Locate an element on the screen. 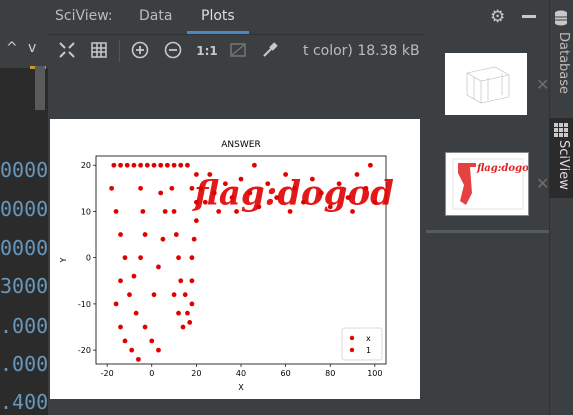 The image size is (573, 415). background-toggle-icon is located at coordinates (238, 51).